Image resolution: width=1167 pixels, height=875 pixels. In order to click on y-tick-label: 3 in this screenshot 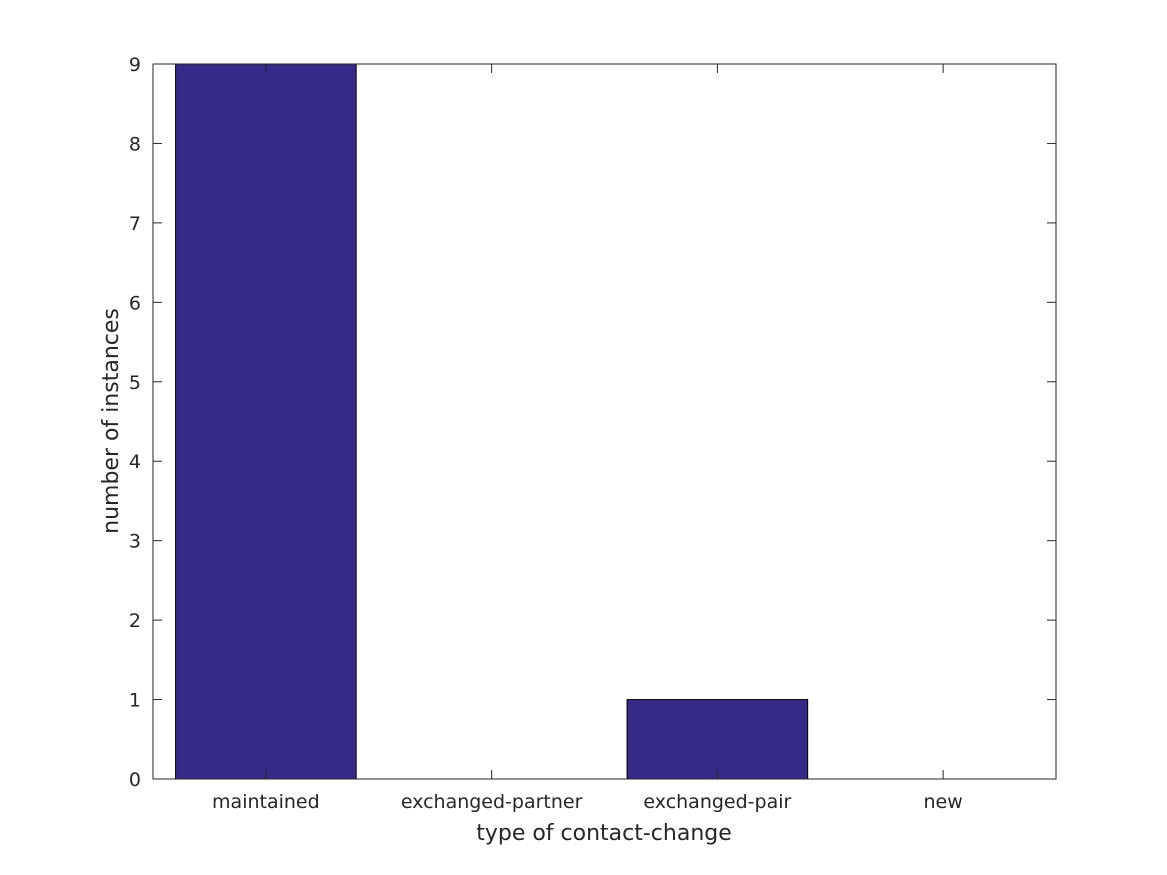, I will do `click(135, 542)`.